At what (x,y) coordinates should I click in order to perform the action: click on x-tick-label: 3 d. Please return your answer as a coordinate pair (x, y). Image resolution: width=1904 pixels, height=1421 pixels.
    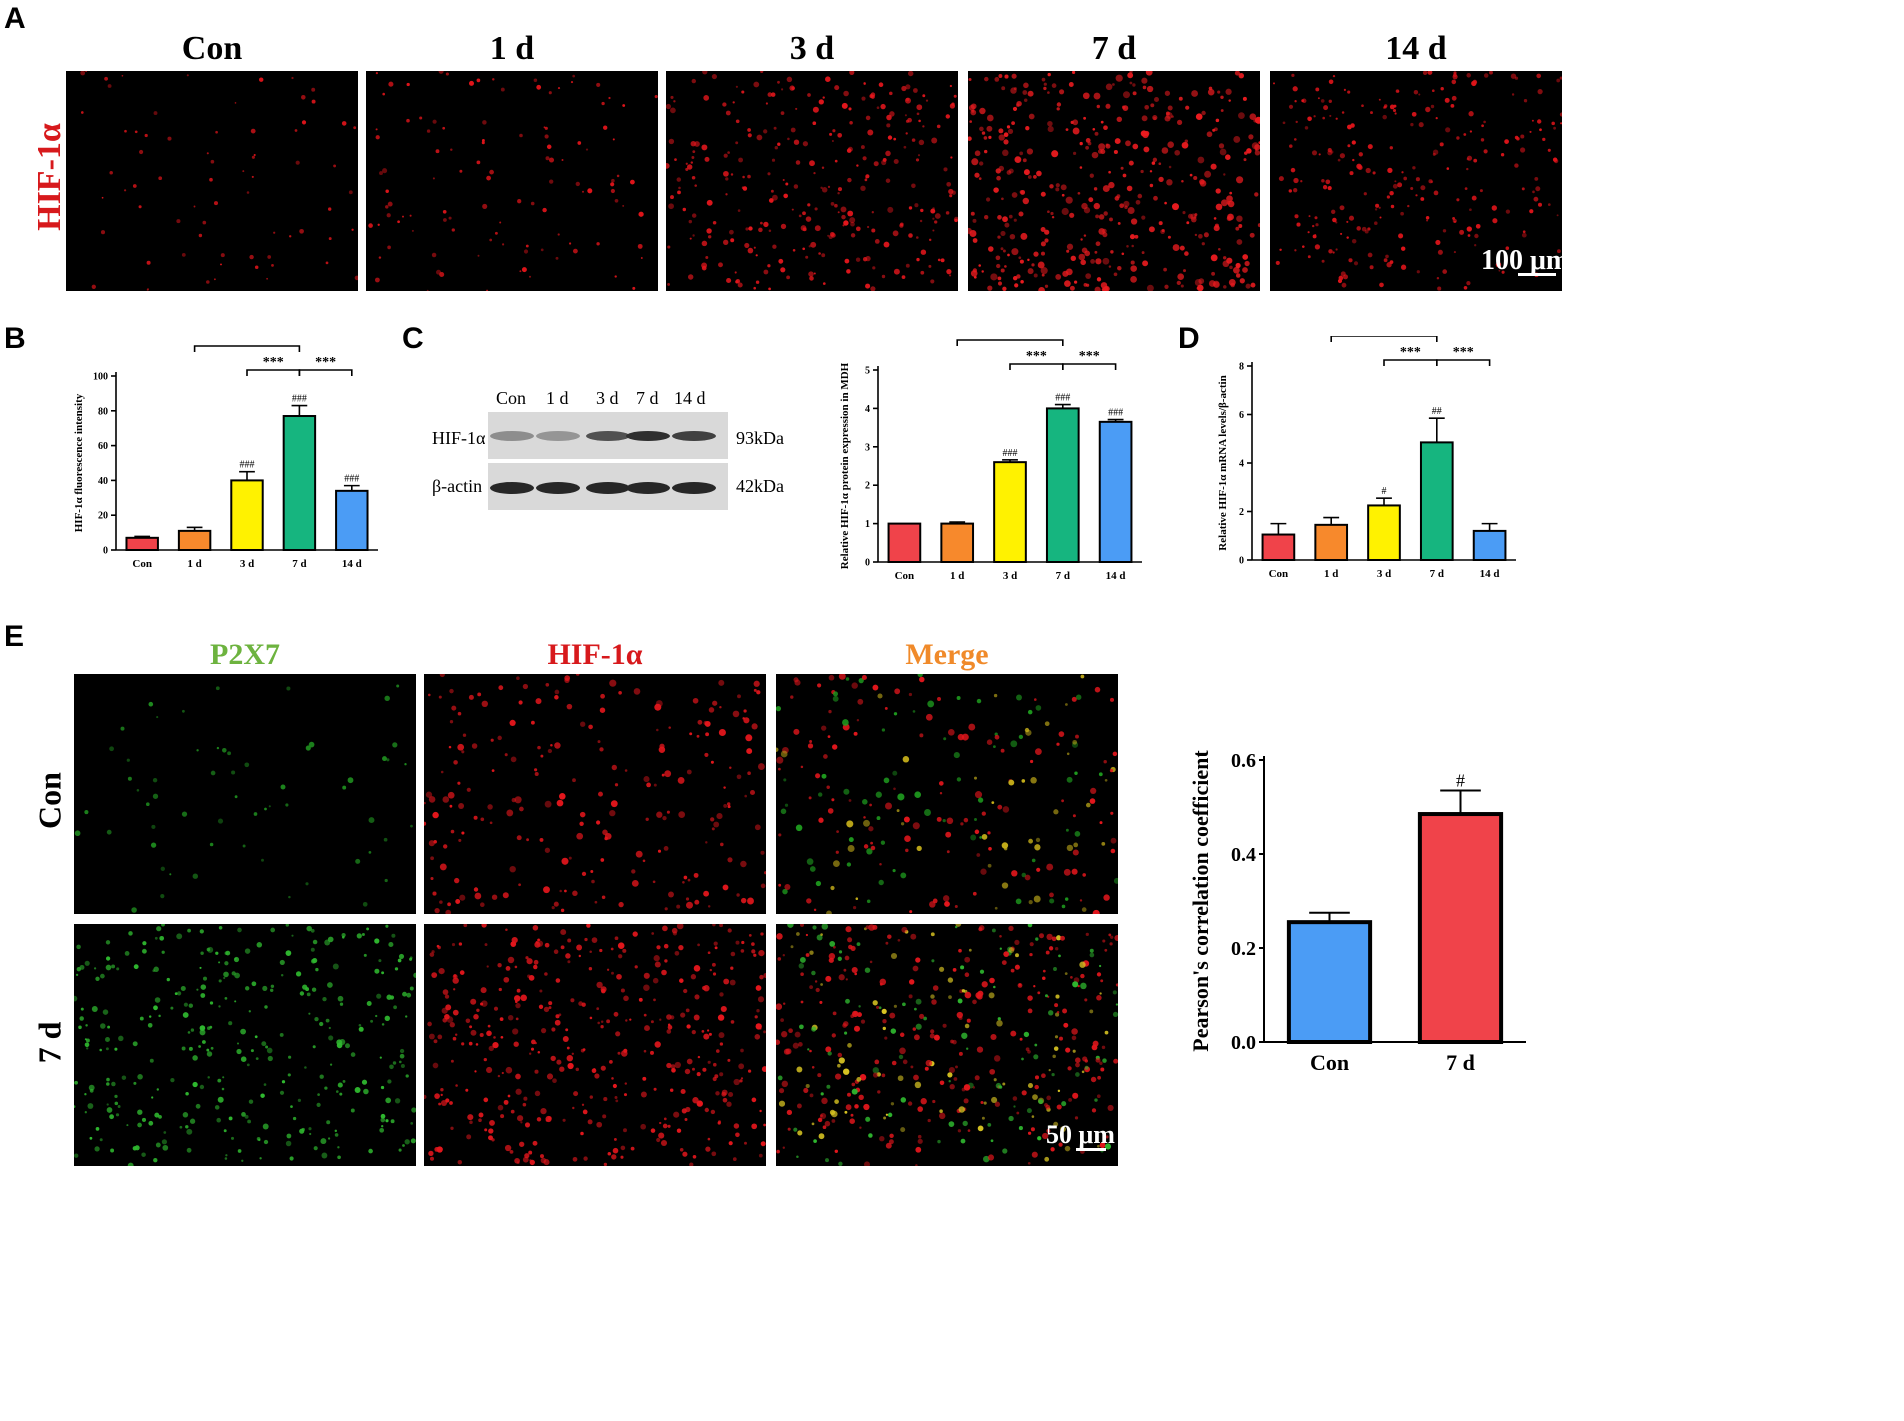
    Looking at the image, I should click on (1384, 574).